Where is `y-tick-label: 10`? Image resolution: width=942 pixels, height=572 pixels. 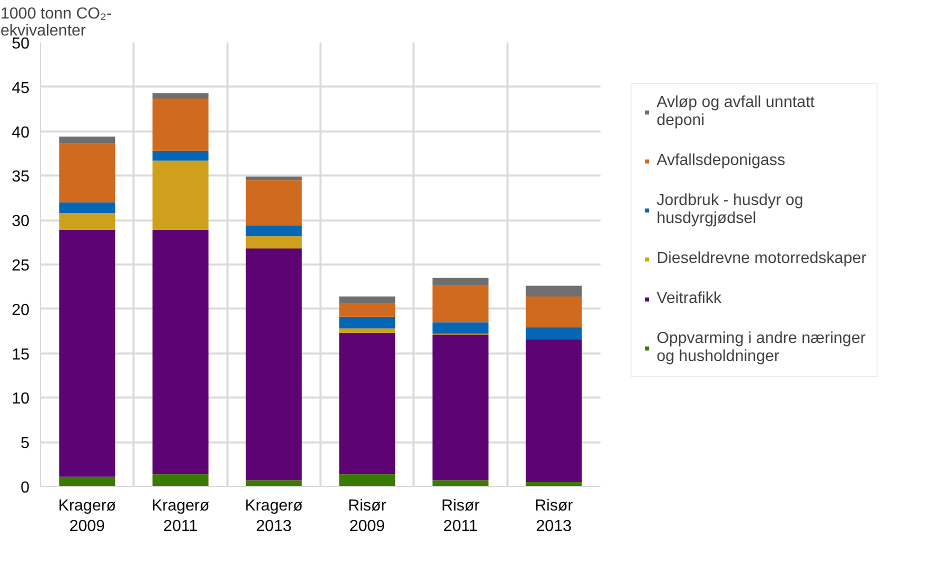
y-tick-label: 10 is located at coordinates (21, 399).